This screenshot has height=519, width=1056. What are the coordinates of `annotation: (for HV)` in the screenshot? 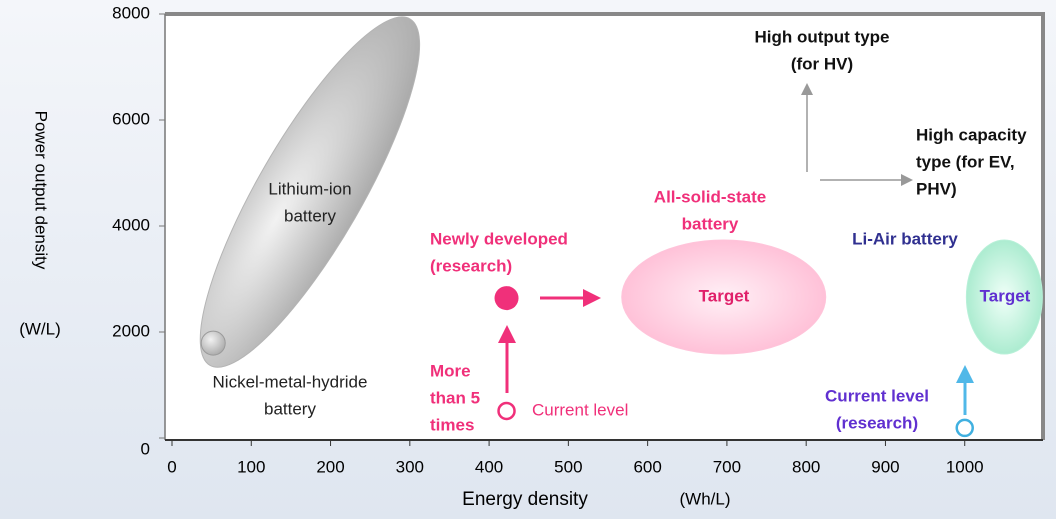 It's located at (822, 63).